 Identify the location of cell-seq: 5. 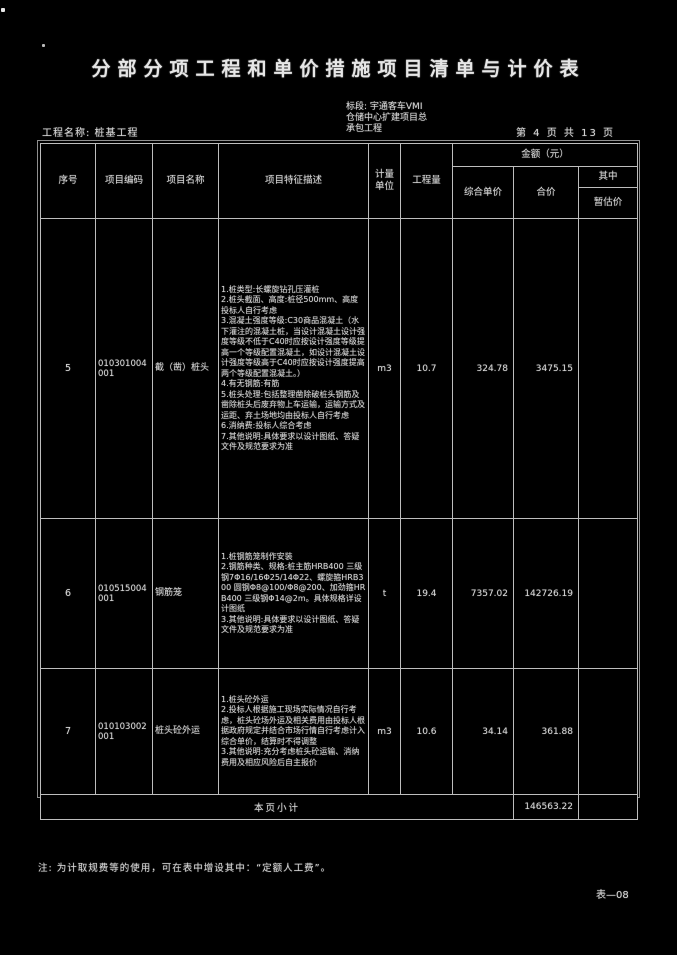
(68, 368).